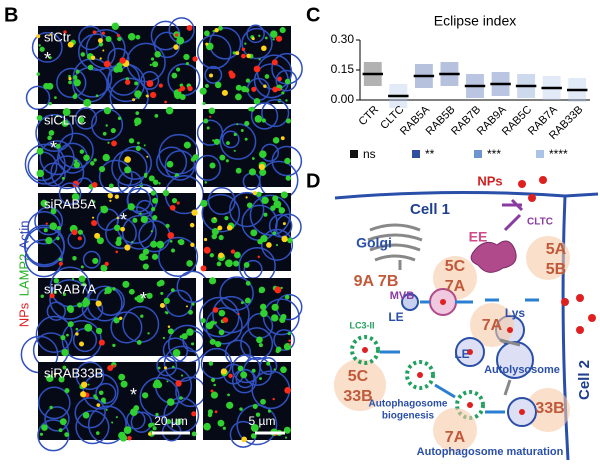  I want to click on diagram-label: EE, so click(478, 237).